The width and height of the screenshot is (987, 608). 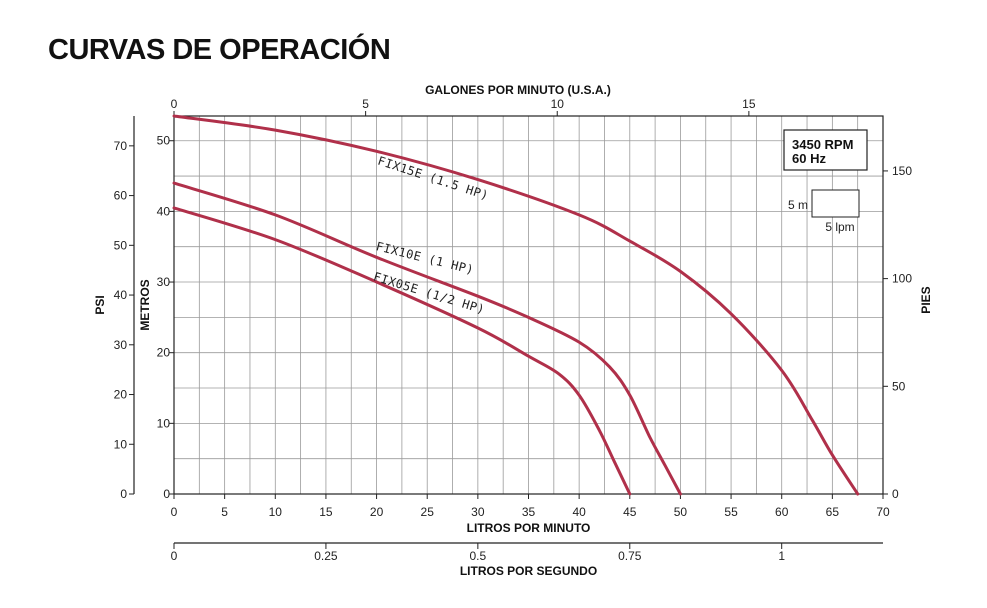 What do you see at coordinates (164, 141) in the screenshot?
I see `y-tick-label-metros: 50` at bounding box center [164, 141].